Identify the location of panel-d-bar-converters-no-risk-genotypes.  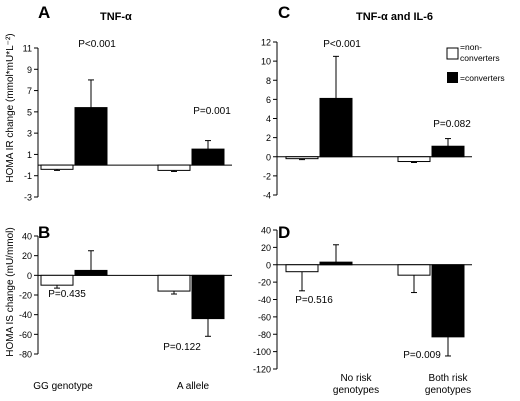
(336, 263).